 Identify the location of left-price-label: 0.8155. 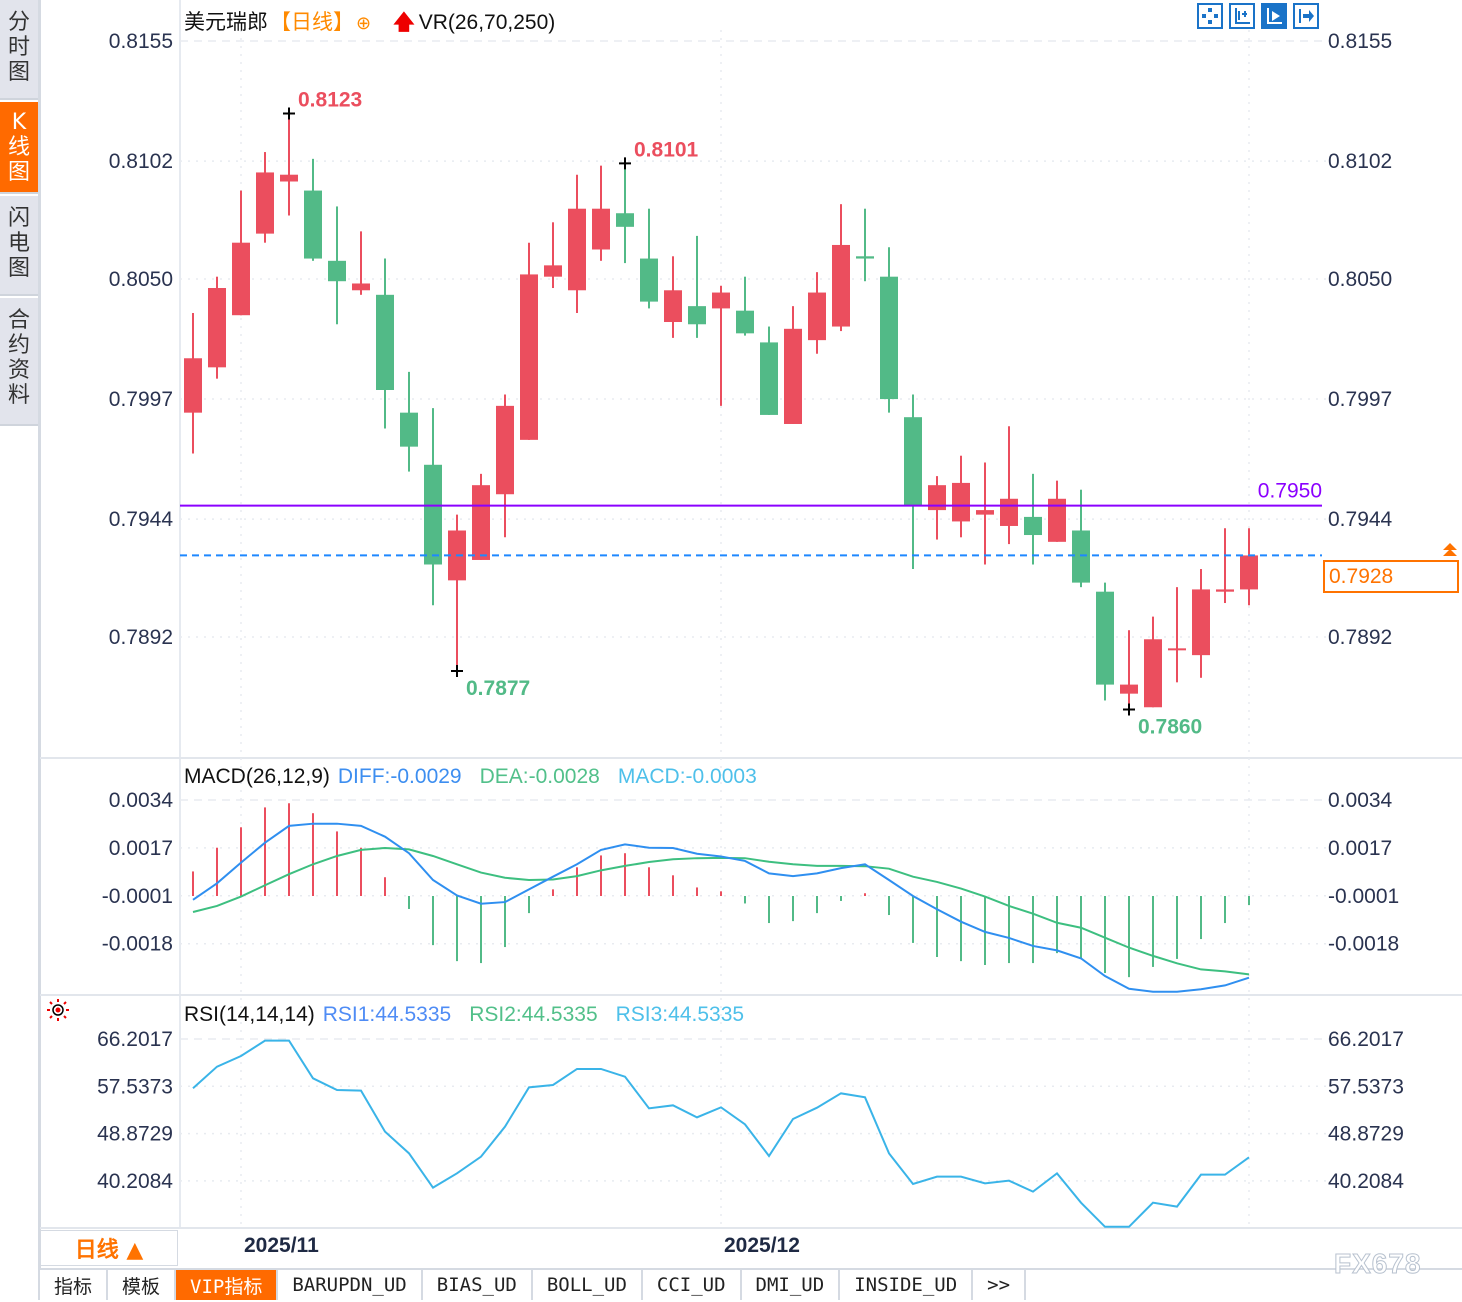
(141, 41).